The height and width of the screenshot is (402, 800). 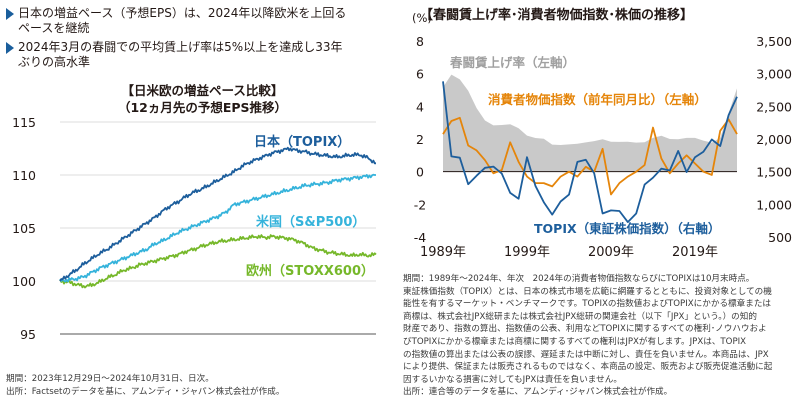 I want to click on right-chart-title: 【春闘賃上げ率･消費者物価指数･株価の推移】, so click(x=557, y=15).